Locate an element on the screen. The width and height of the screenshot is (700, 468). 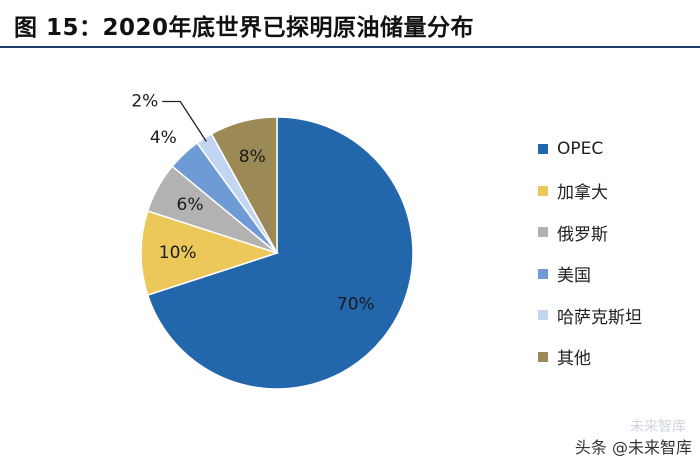
legend-label: 哈萨克斯坦 is located at coordinates (599, 317).